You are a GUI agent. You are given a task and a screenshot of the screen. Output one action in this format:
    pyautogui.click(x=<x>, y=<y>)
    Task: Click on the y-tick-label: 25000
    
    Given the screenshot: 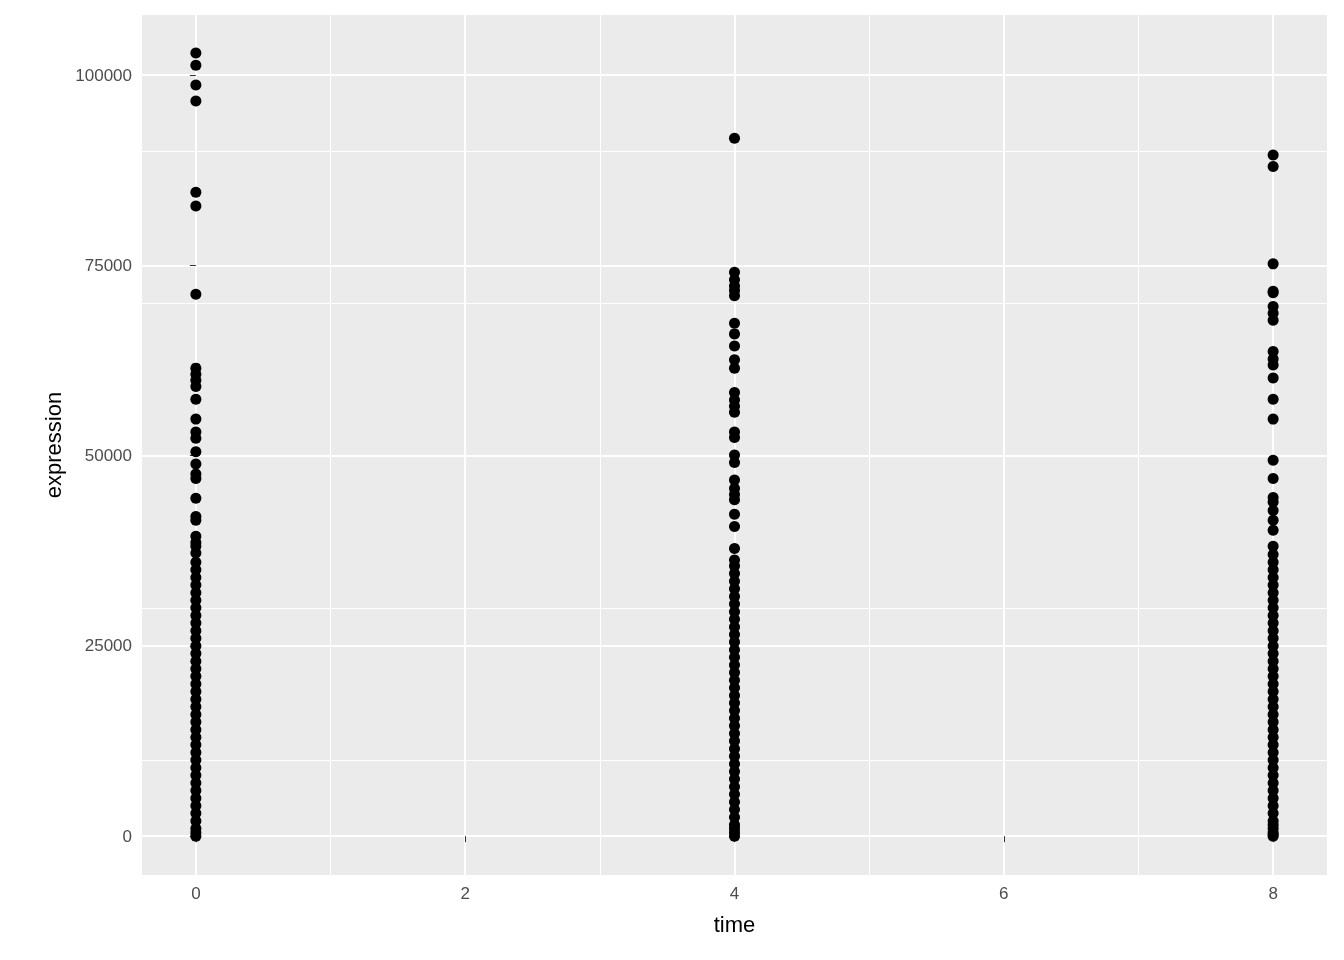 What is the action you would take?
    pyautogui.click(x=108, y=646)
    